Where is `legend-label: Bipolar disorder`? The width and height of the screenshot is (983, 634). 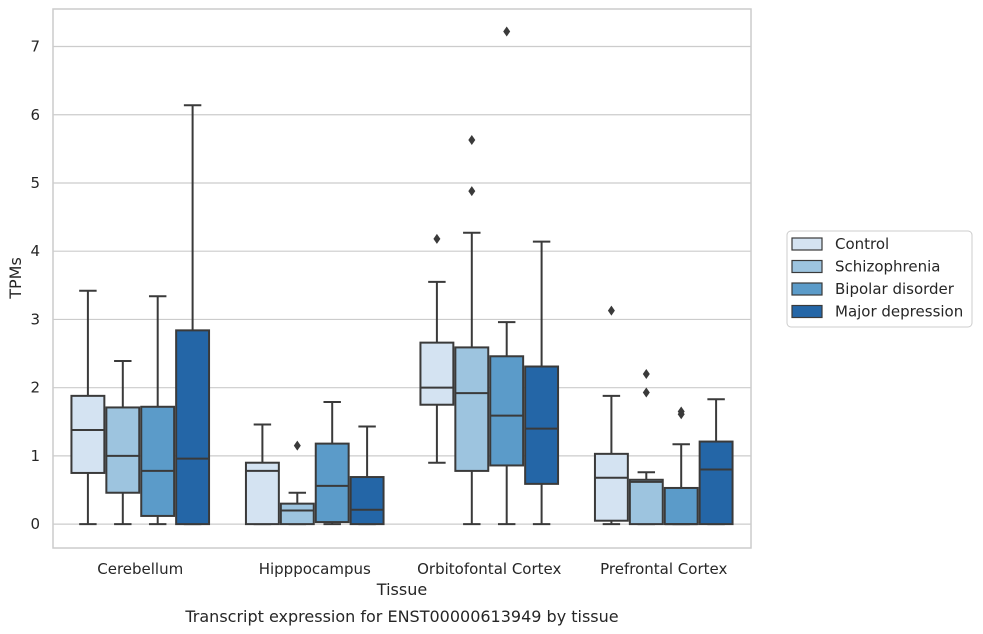
legend-label: Bipolar disorder is located at coordinates (895, 289).